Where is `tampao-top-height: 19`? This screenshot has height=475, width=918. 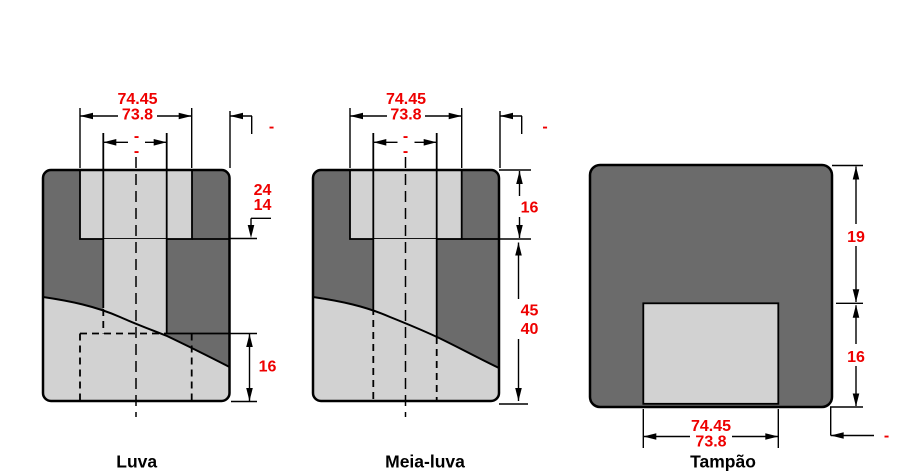
tampao-top-height: 19 is located at coordinates (856, 237).